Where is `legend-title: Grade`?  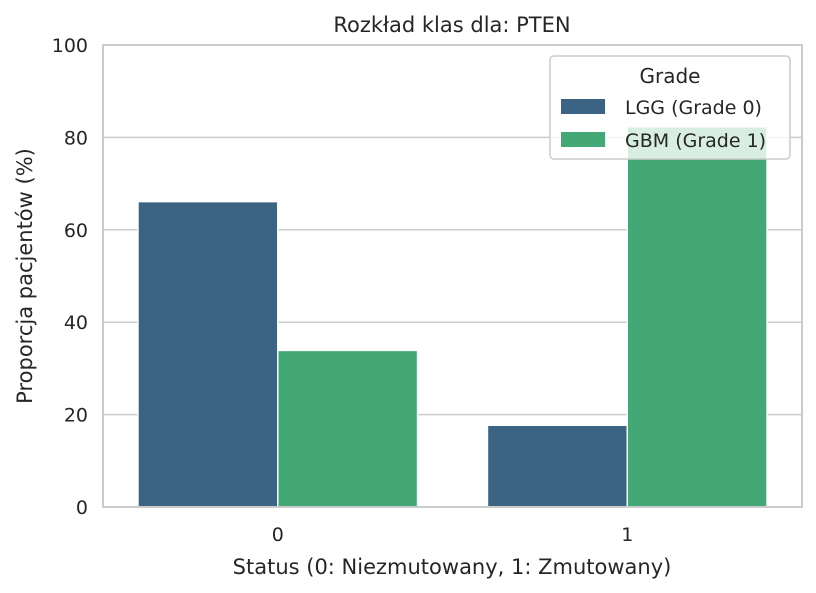
legend-title: Grade is located at coordinates (670, 76).